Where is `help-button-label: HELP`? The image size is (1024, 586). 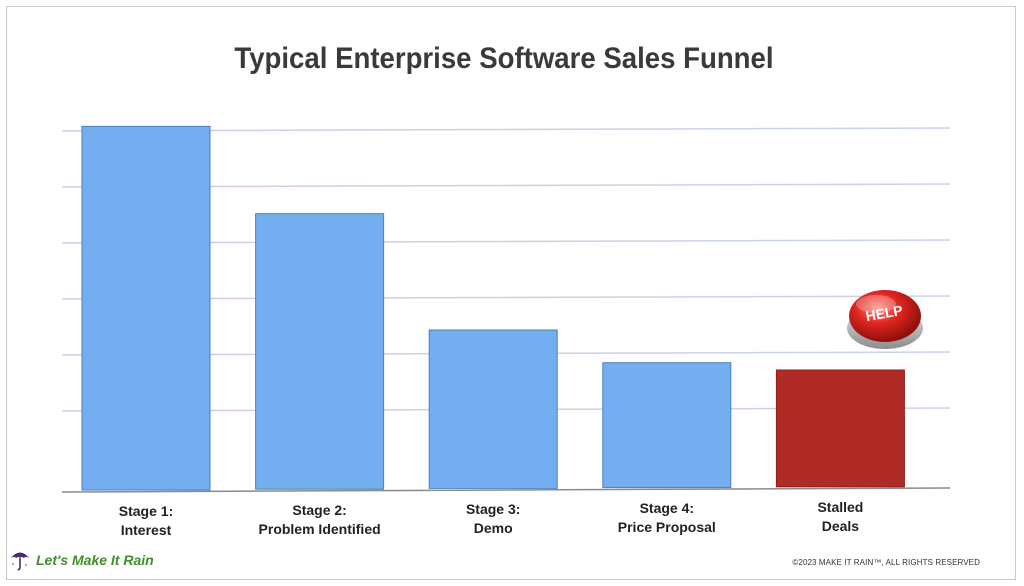 help-button-label: HELP is located at coordinates (884, 313).